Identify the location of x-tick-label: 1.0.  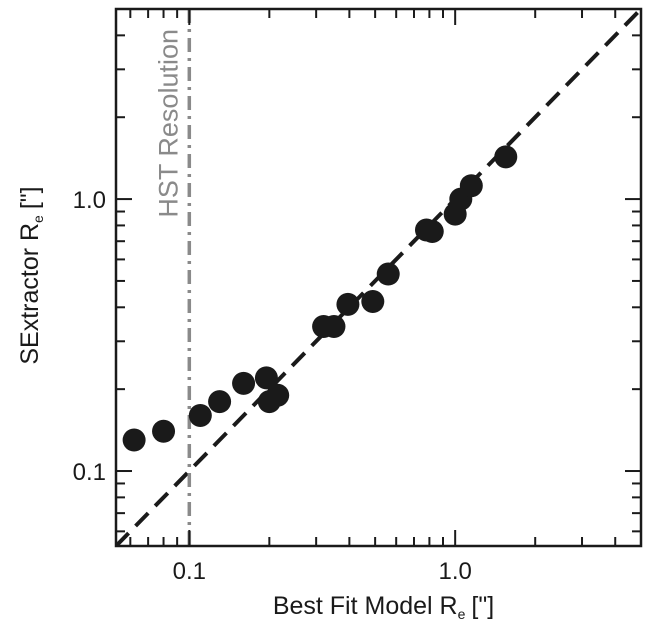
(454, 571).